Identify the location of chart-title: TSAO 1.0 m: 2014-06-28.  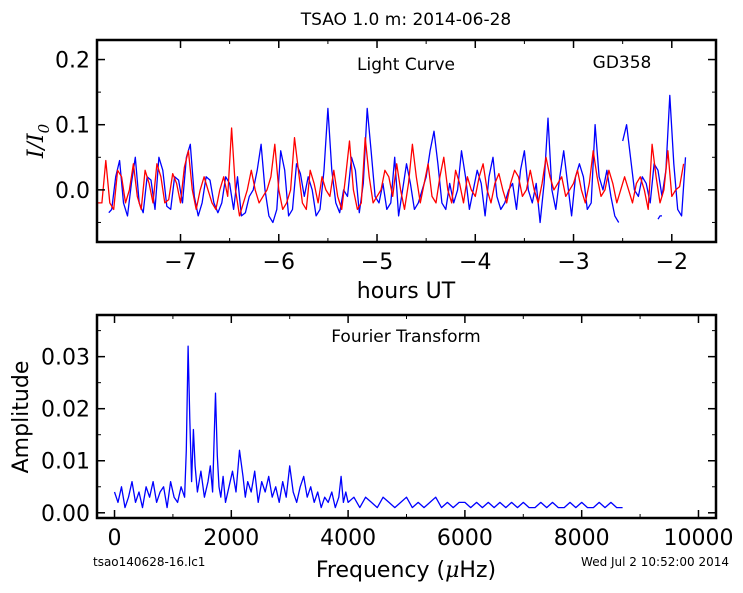
(406, 20).